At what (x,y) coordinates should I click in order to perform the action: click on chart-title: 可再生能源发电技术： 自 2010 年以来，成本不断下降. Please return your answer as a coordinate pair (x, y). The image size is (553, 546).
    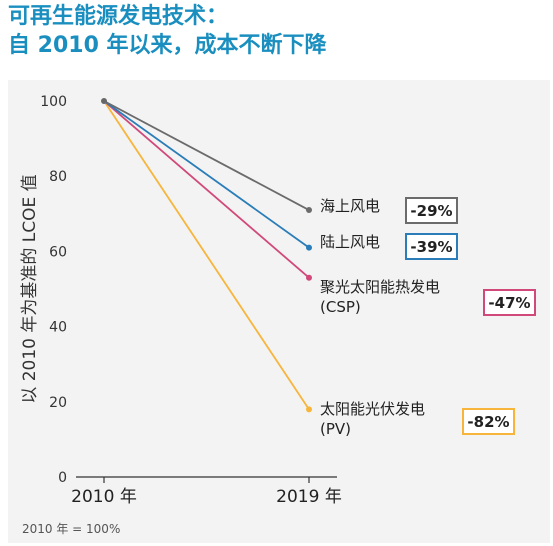
    Looking at the image, I should click on (278, 31).